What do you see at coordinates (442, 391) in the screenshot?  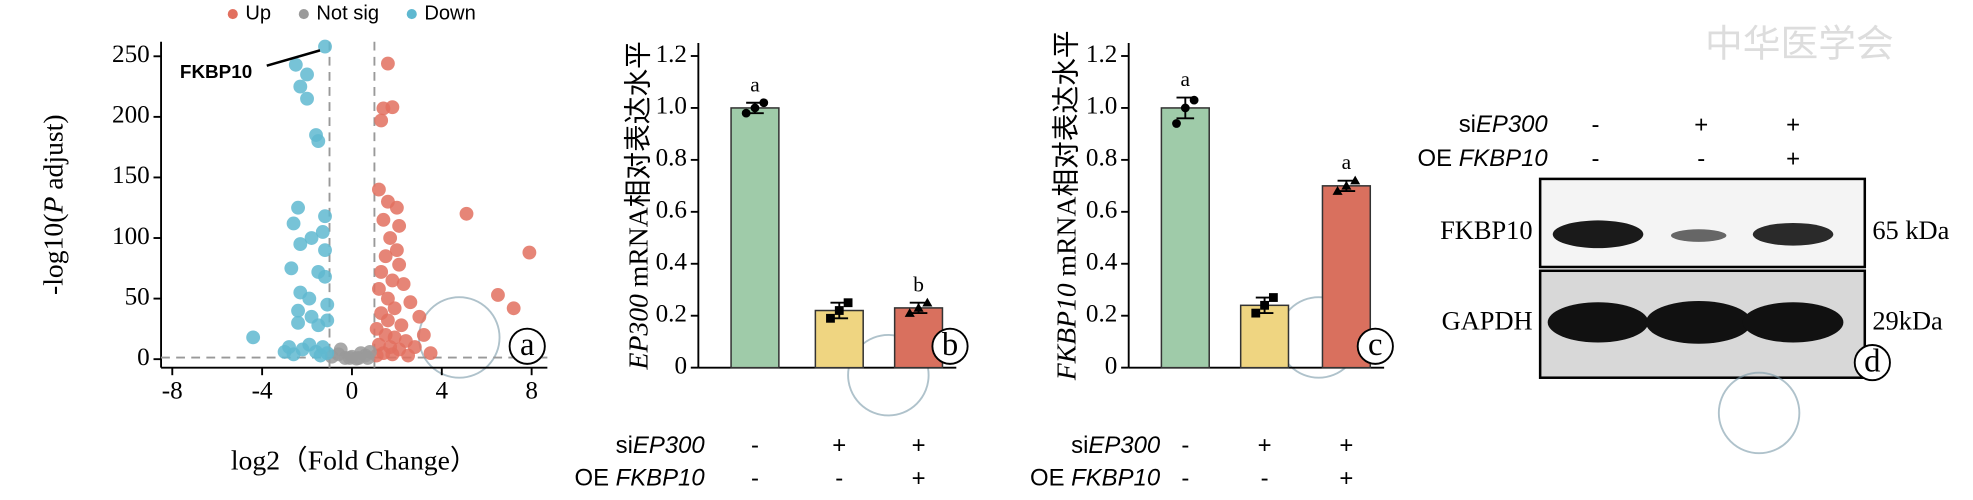 I see `x-tick-label: 4` at bounding box center [442, 391].